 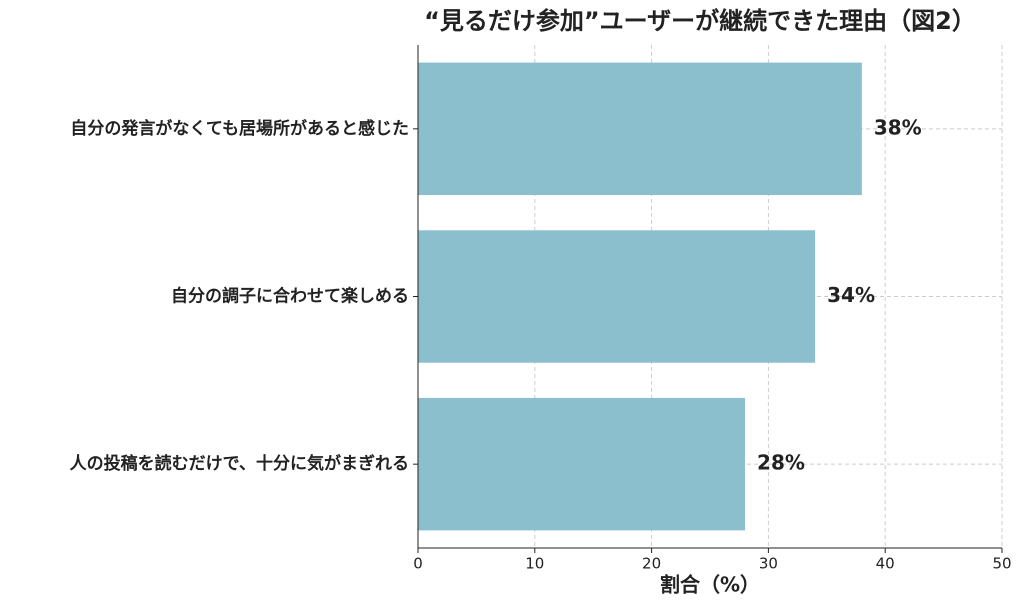 I want to click on x-tick-label: 40, so click(x=885, y=564).